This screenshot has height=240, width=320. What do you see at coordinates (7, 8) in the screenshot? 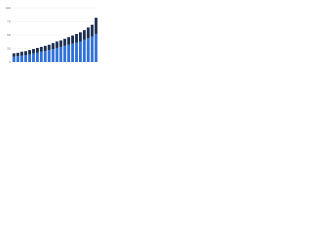
I see `y-tick-label: 100` at bounding box center [7, 8].